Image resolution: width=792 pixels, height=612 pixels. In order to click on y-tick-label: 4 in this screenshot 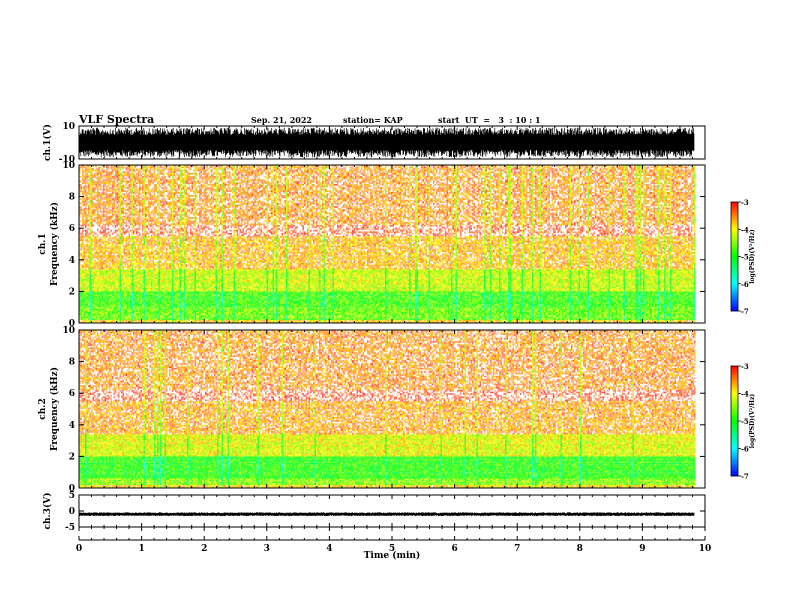, I will do `click(72, 261)`.